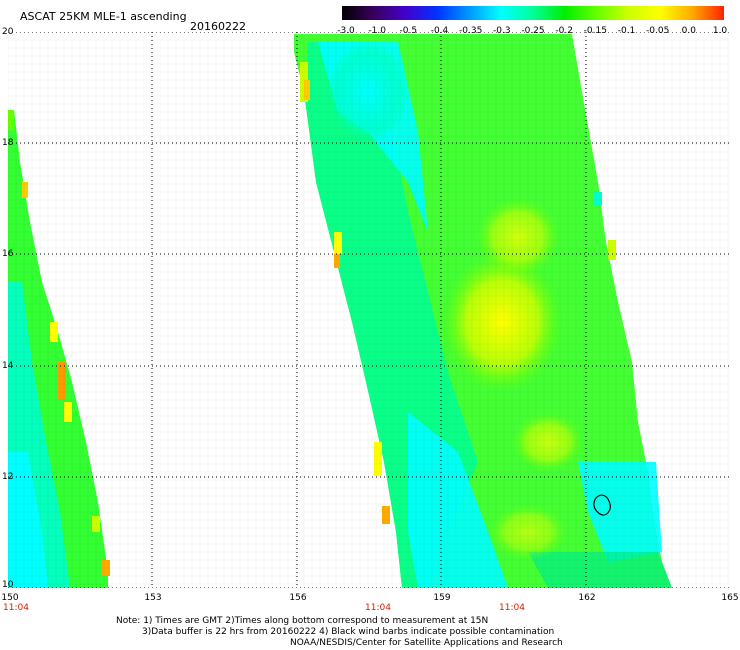 The image size is (740, 650). Describe the element at coordinates (8, 366) in the screenshot. I see `lat-label: 14` at that location.